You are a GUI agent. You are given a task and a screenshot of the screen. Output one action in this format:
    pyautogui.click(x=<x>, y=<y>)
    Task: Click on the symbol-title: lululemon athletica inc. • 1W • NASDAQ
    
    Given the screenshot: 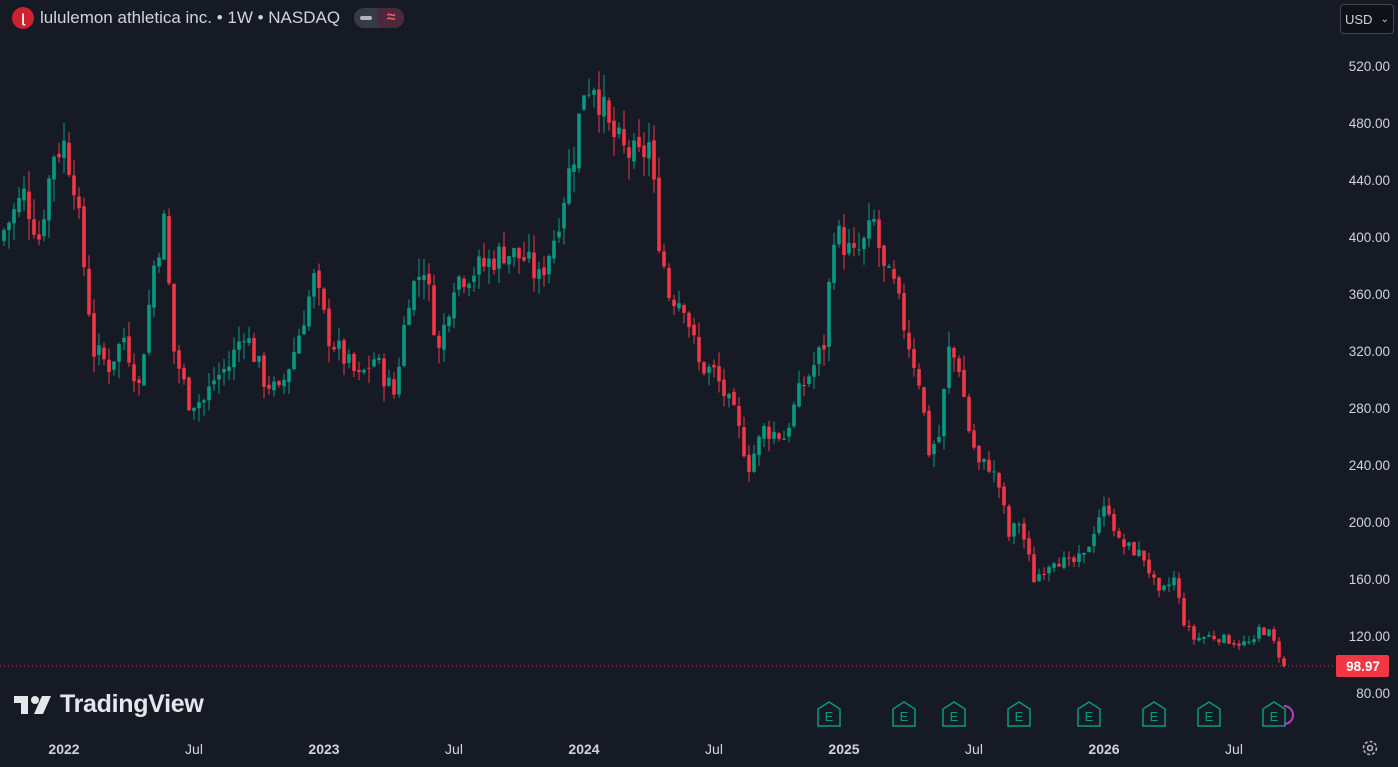 What is the action you would take?
    pyautogui.click(x=190, y=17)
    